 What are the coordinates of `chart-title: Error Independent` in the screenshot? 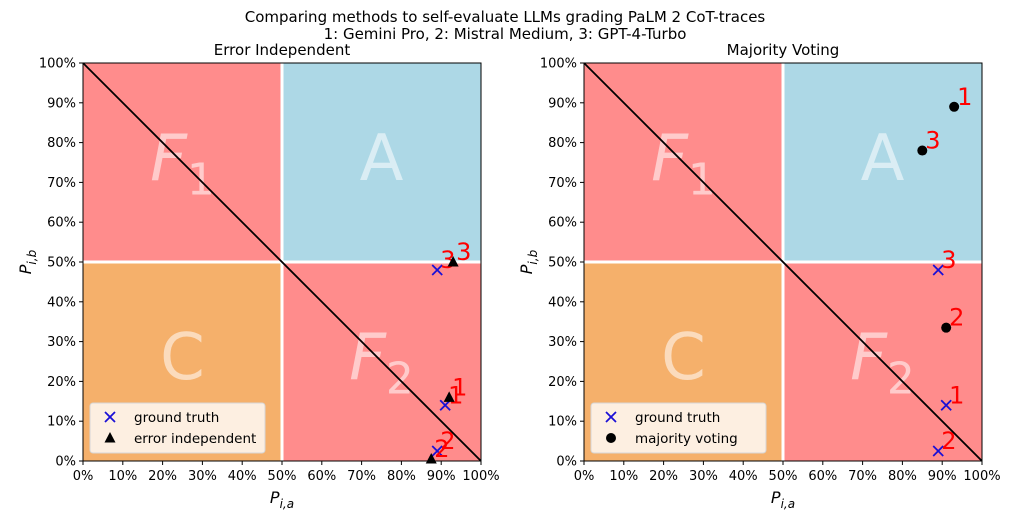 It's located at (282, 50).